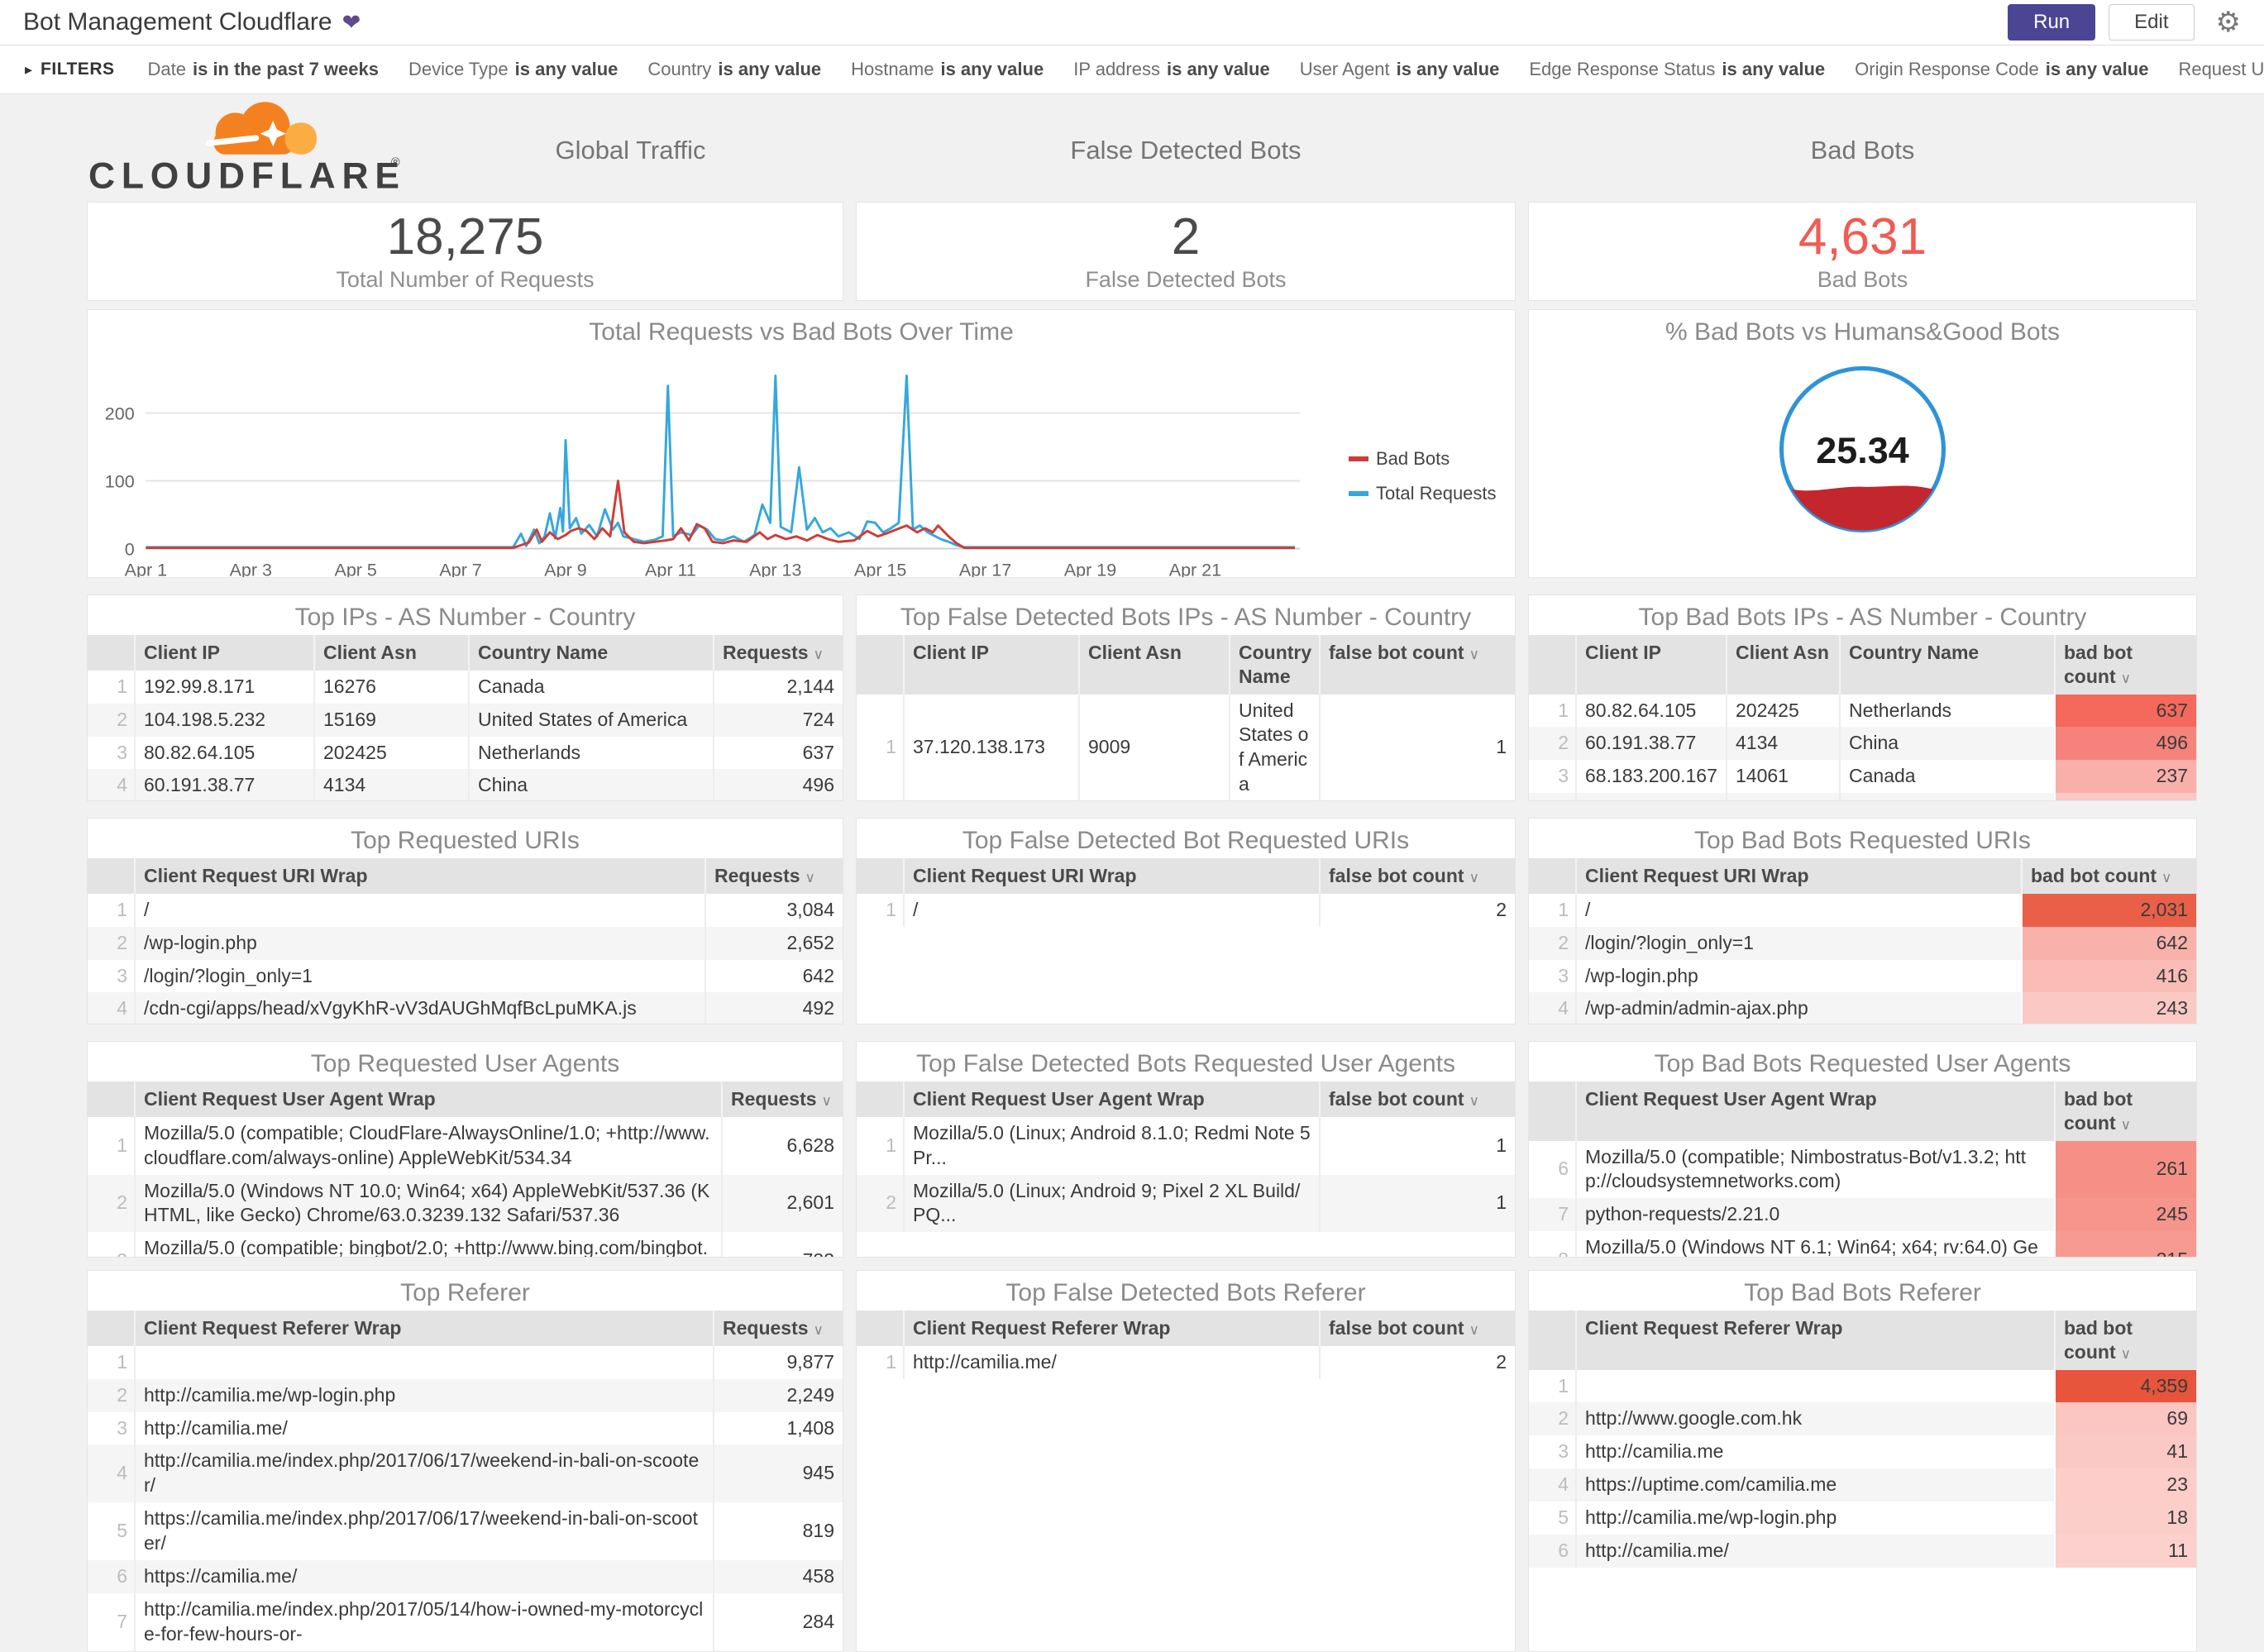 The height and width of the screenshot is (1652, 2264). Describe the element at coordinates (1862, 443) in the screenshot. I see `gauge-card: % Bad Bots vs Humans&Good Bots 25.34` at that location.